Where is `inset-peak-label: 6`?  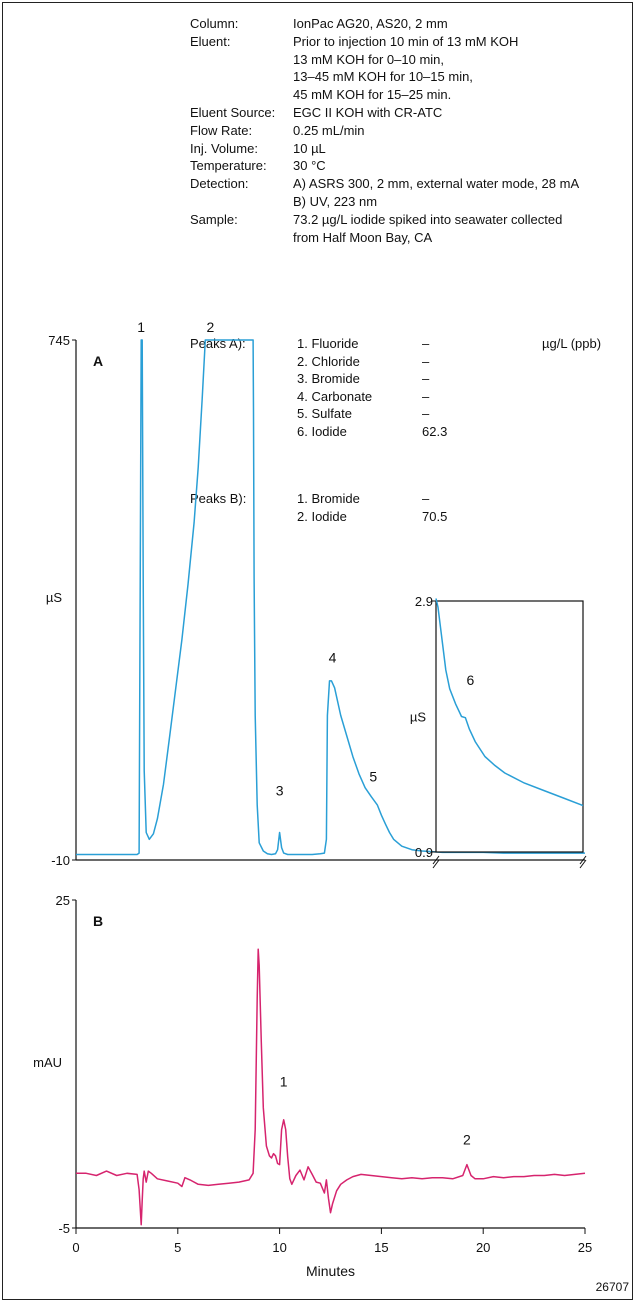
inset-peak-label: 6 is located at coordinates (471, 680).